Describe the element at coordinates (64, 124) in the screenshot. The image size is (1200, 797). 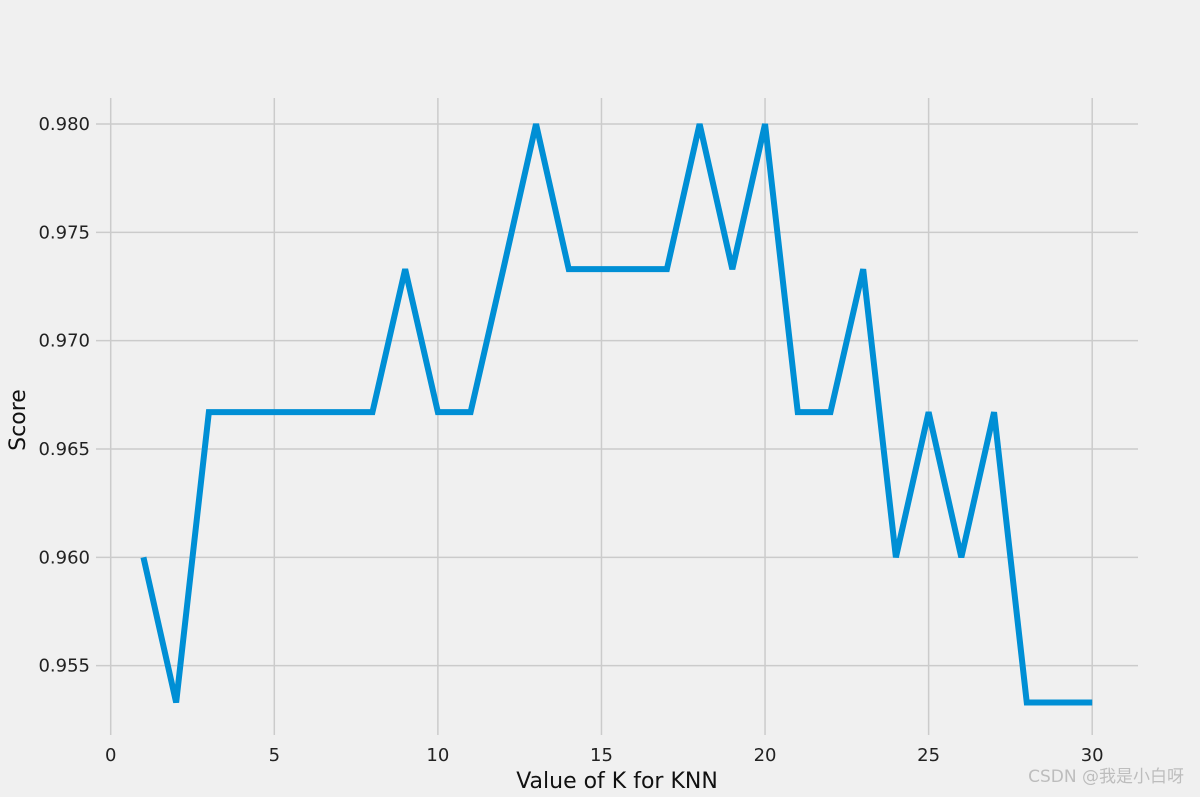
I see `y-tick-label: 0.980` at that location.